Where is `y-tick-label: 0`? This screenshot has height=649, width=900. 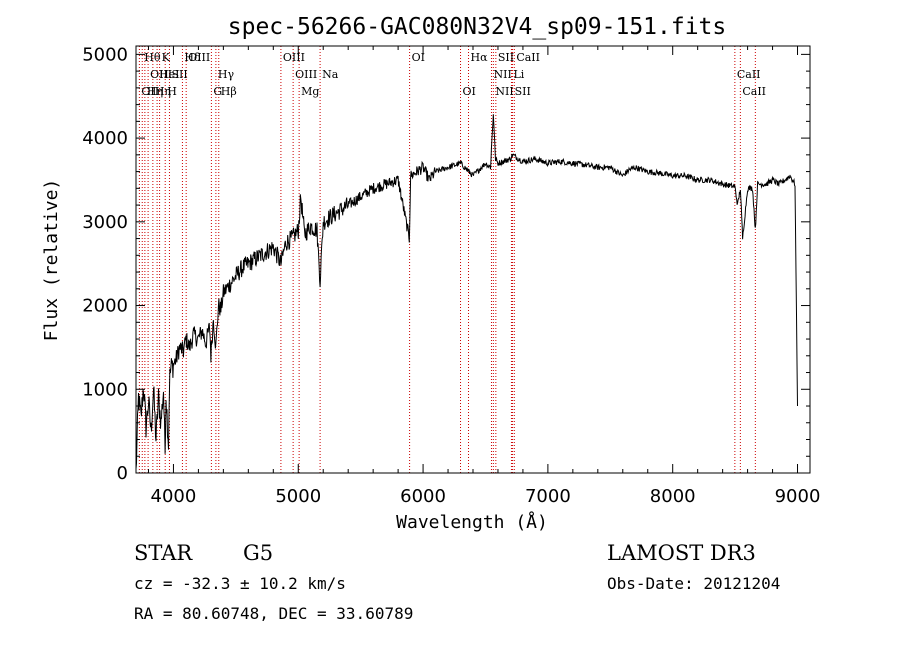 y-tick-label: 0 is located at coordinates (122, 473).